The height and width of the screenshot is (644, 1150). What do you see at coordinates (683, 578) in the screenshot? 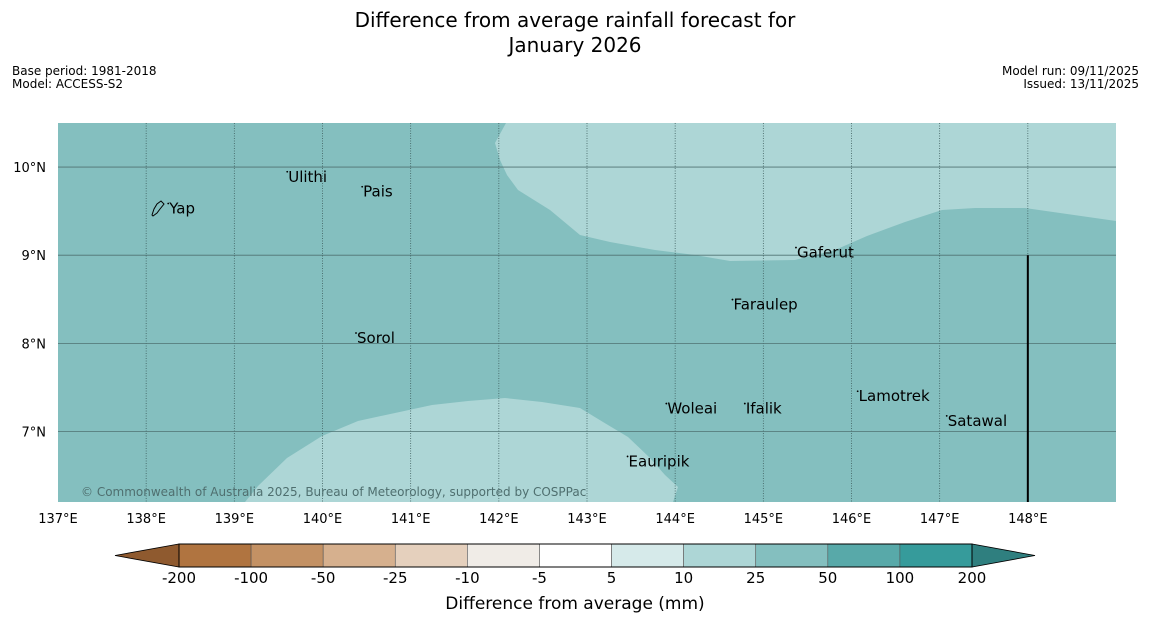
I see `colorbar-tick-label: 10` at bounding box center [683, 578].